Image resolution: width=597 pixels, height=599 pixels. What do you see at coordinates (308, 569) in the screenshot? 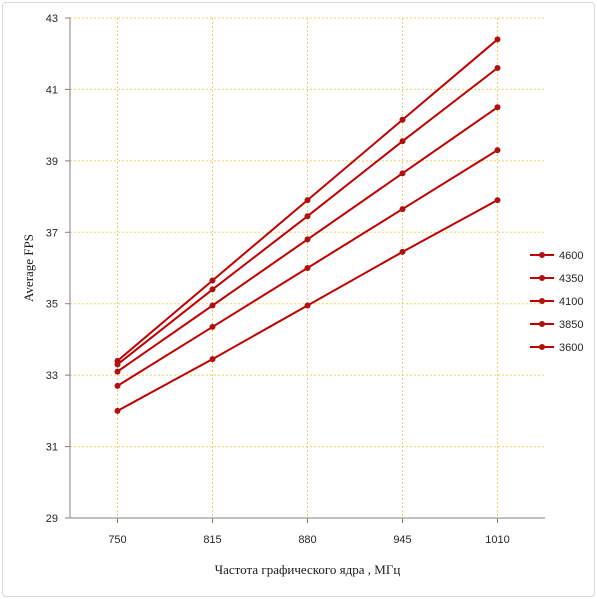
I see `x-axis-title: Частота графического ядра , МГц` at bounding box center [308, 569].